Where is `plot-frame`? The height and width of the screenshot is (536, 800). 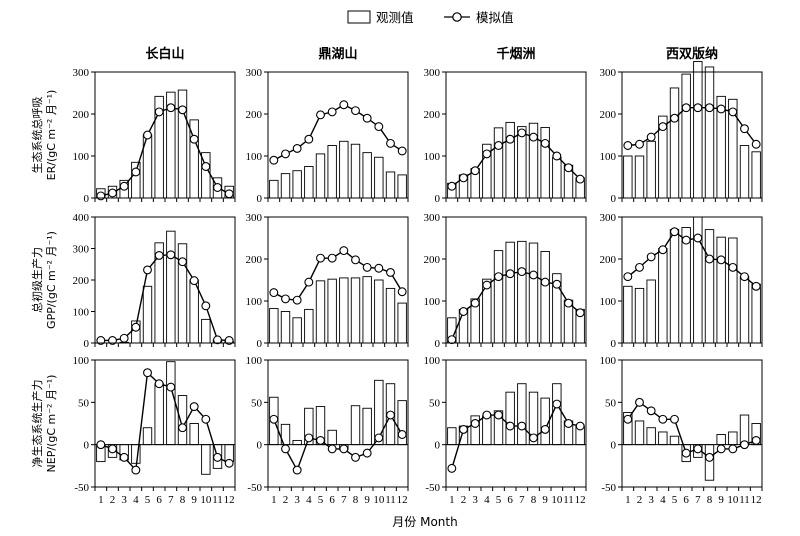
plot-frame is located at coordinates (165, 280).